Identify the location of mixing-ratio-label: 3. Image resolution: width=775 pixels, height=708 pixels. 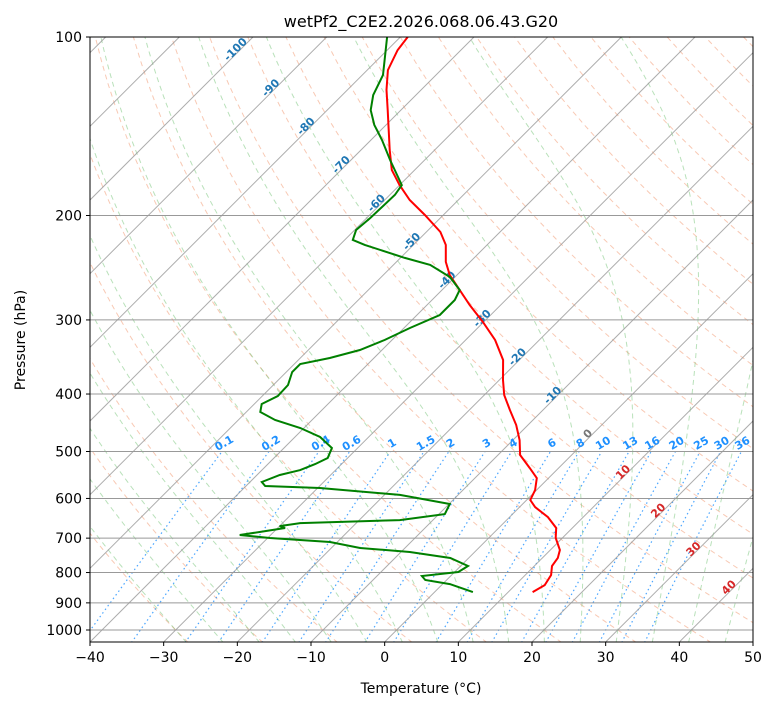
(486, 443).